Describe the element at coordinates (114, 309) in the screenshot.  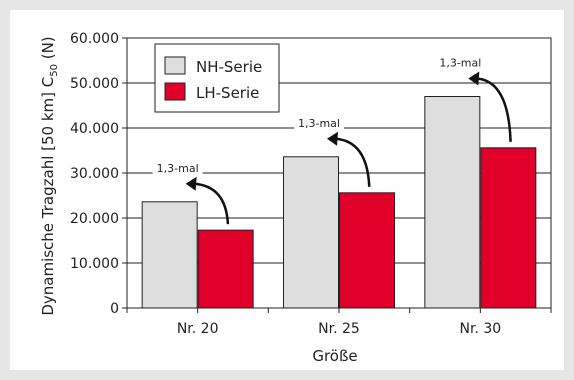
I see `y-tick-label: 0` at that location.